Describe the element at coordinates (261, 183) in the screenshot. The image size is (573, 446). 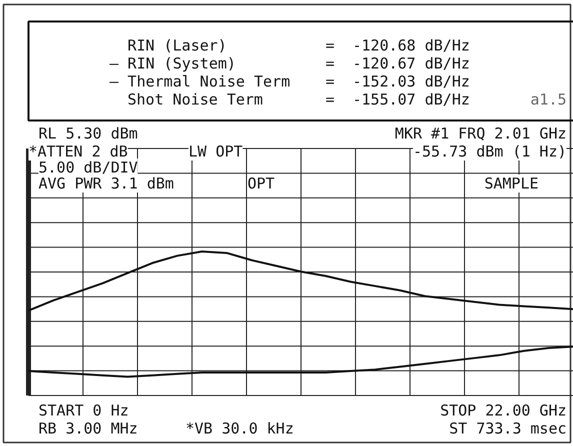
I see `text: OPT` at that location.